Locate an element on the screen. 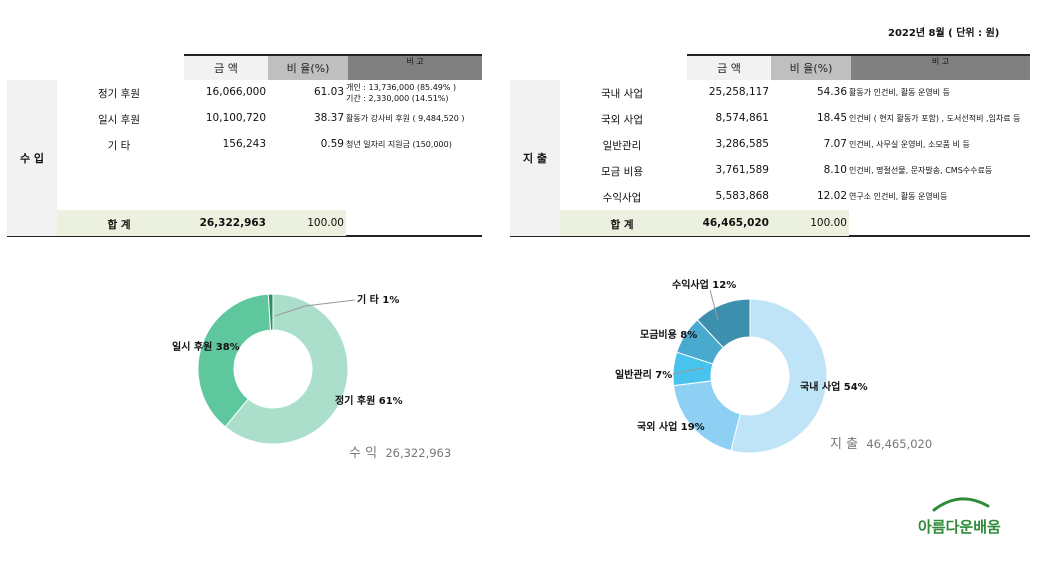  expense-chart-summary: 지 출 46,465,020 is located at coordinates (881, 442).